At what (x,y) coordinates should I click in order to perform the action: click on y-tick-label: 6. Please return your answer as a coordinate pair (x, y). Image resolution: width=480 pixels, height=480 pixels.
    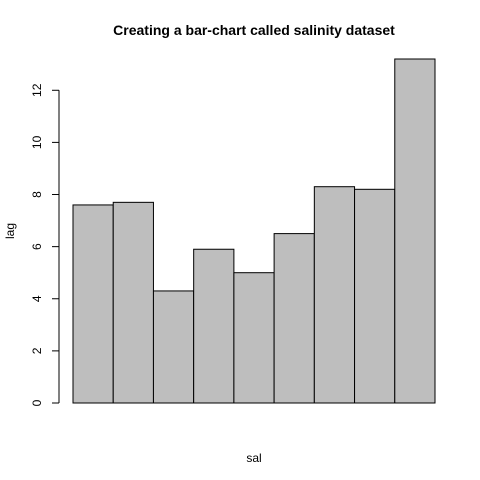
    Looking at the image, I should click on (37, 246).